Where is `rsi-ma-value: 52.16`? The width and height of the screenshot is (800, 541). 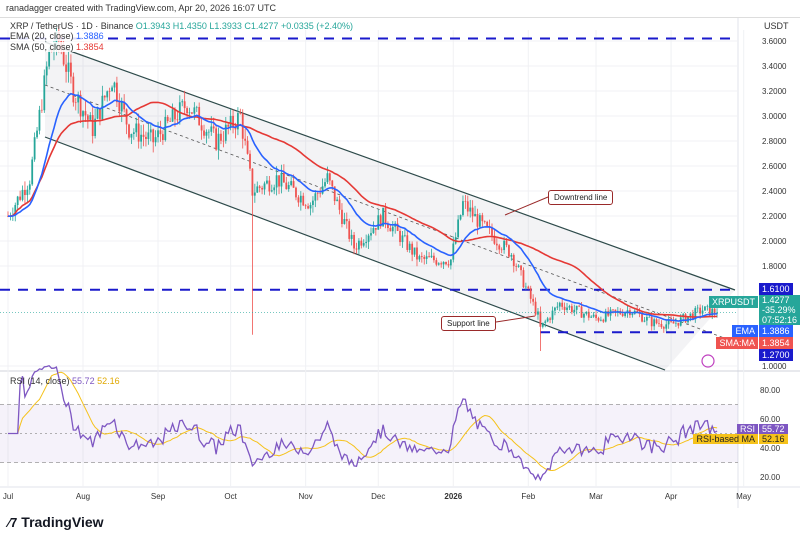
rsi-ma-value: 52.16 is located at coordinates (108, 381).